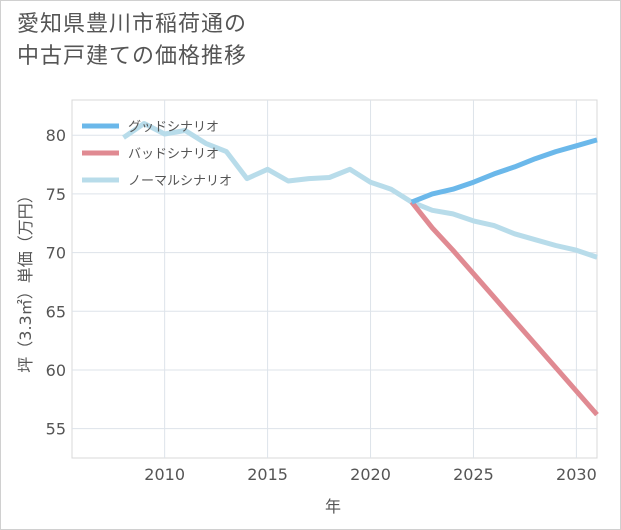  I want to click on chart-title-line-1: 愛知県豊川市稲荷通の, so click(132, 24).